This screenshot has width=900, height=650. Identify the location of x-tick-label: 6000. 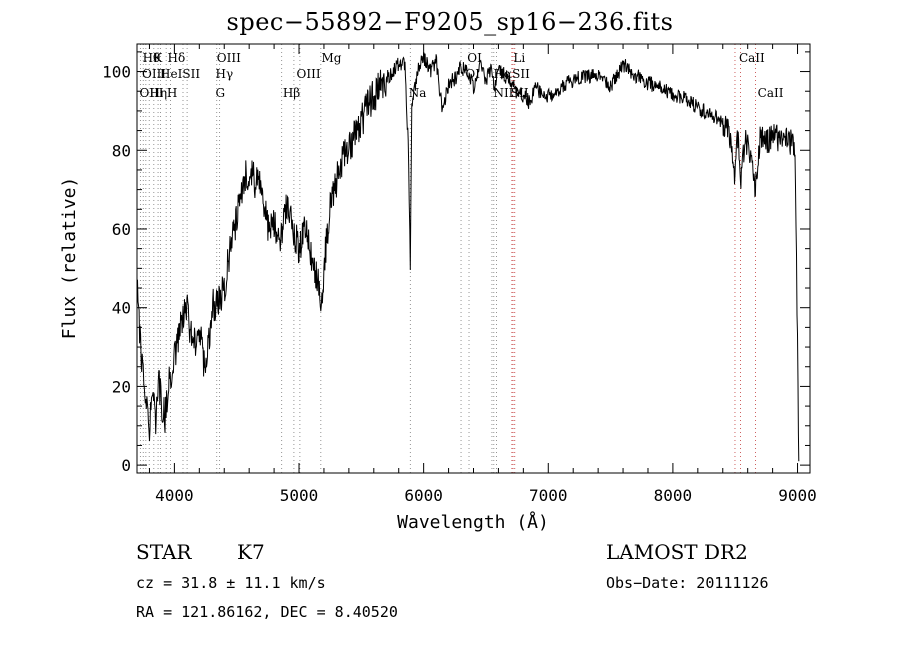
(423, 495).